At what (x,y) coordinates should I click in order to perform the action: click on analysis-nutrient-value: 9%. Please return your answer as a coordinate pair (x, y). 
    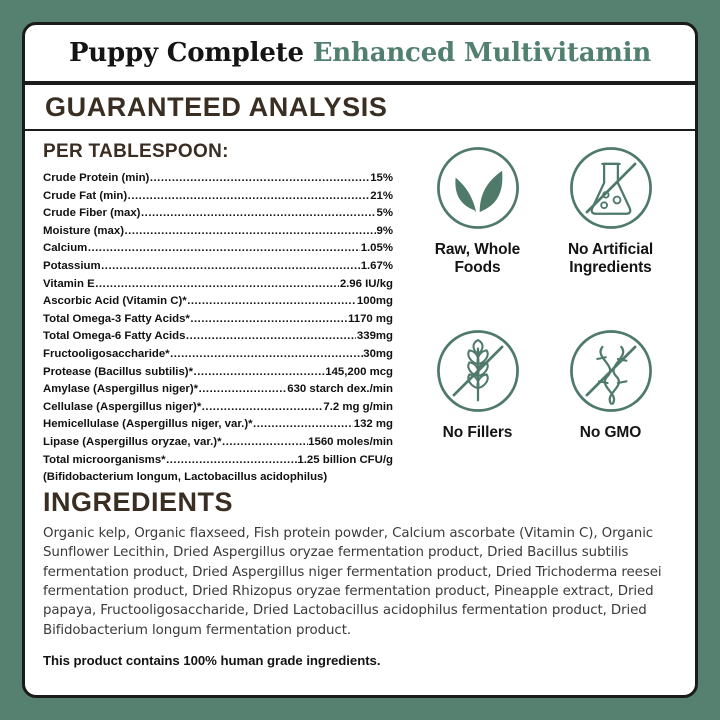
    Looking at the image, I should click on (384, 230).